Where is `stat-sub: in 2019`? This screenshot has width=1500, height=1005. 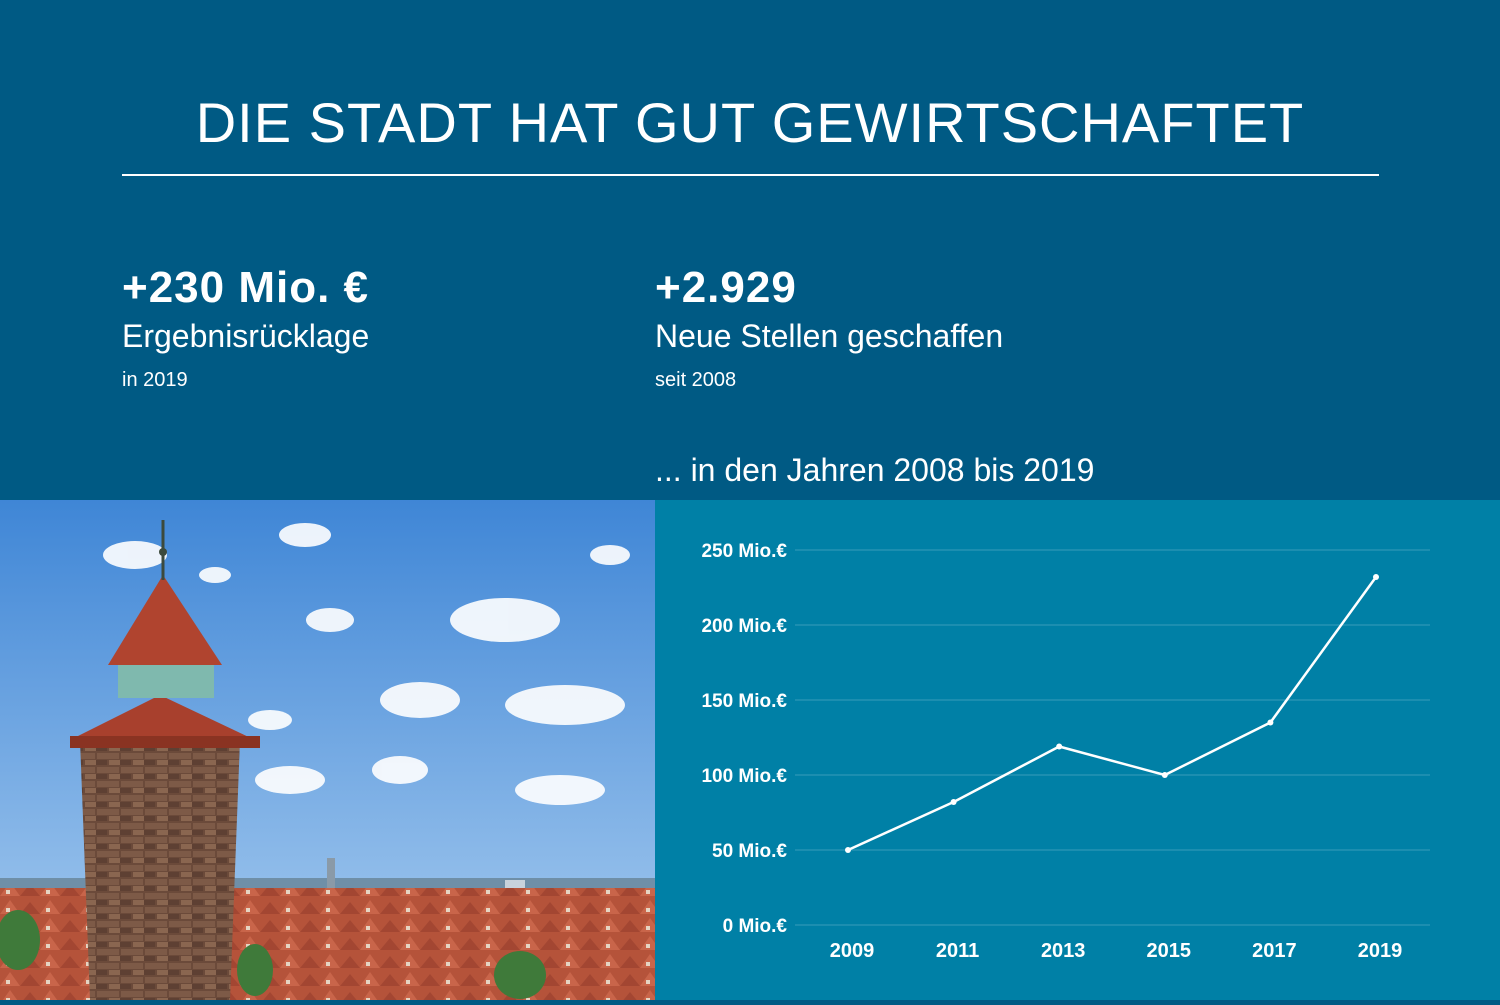
stat-sub: in 2019 is located at coordinates (155, 380).